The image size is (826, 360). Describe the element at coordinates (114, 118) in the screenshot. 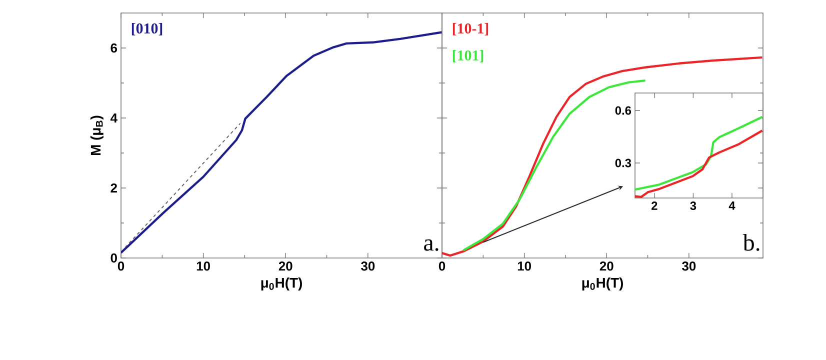

I see `y-tick-label: 4` at that location.